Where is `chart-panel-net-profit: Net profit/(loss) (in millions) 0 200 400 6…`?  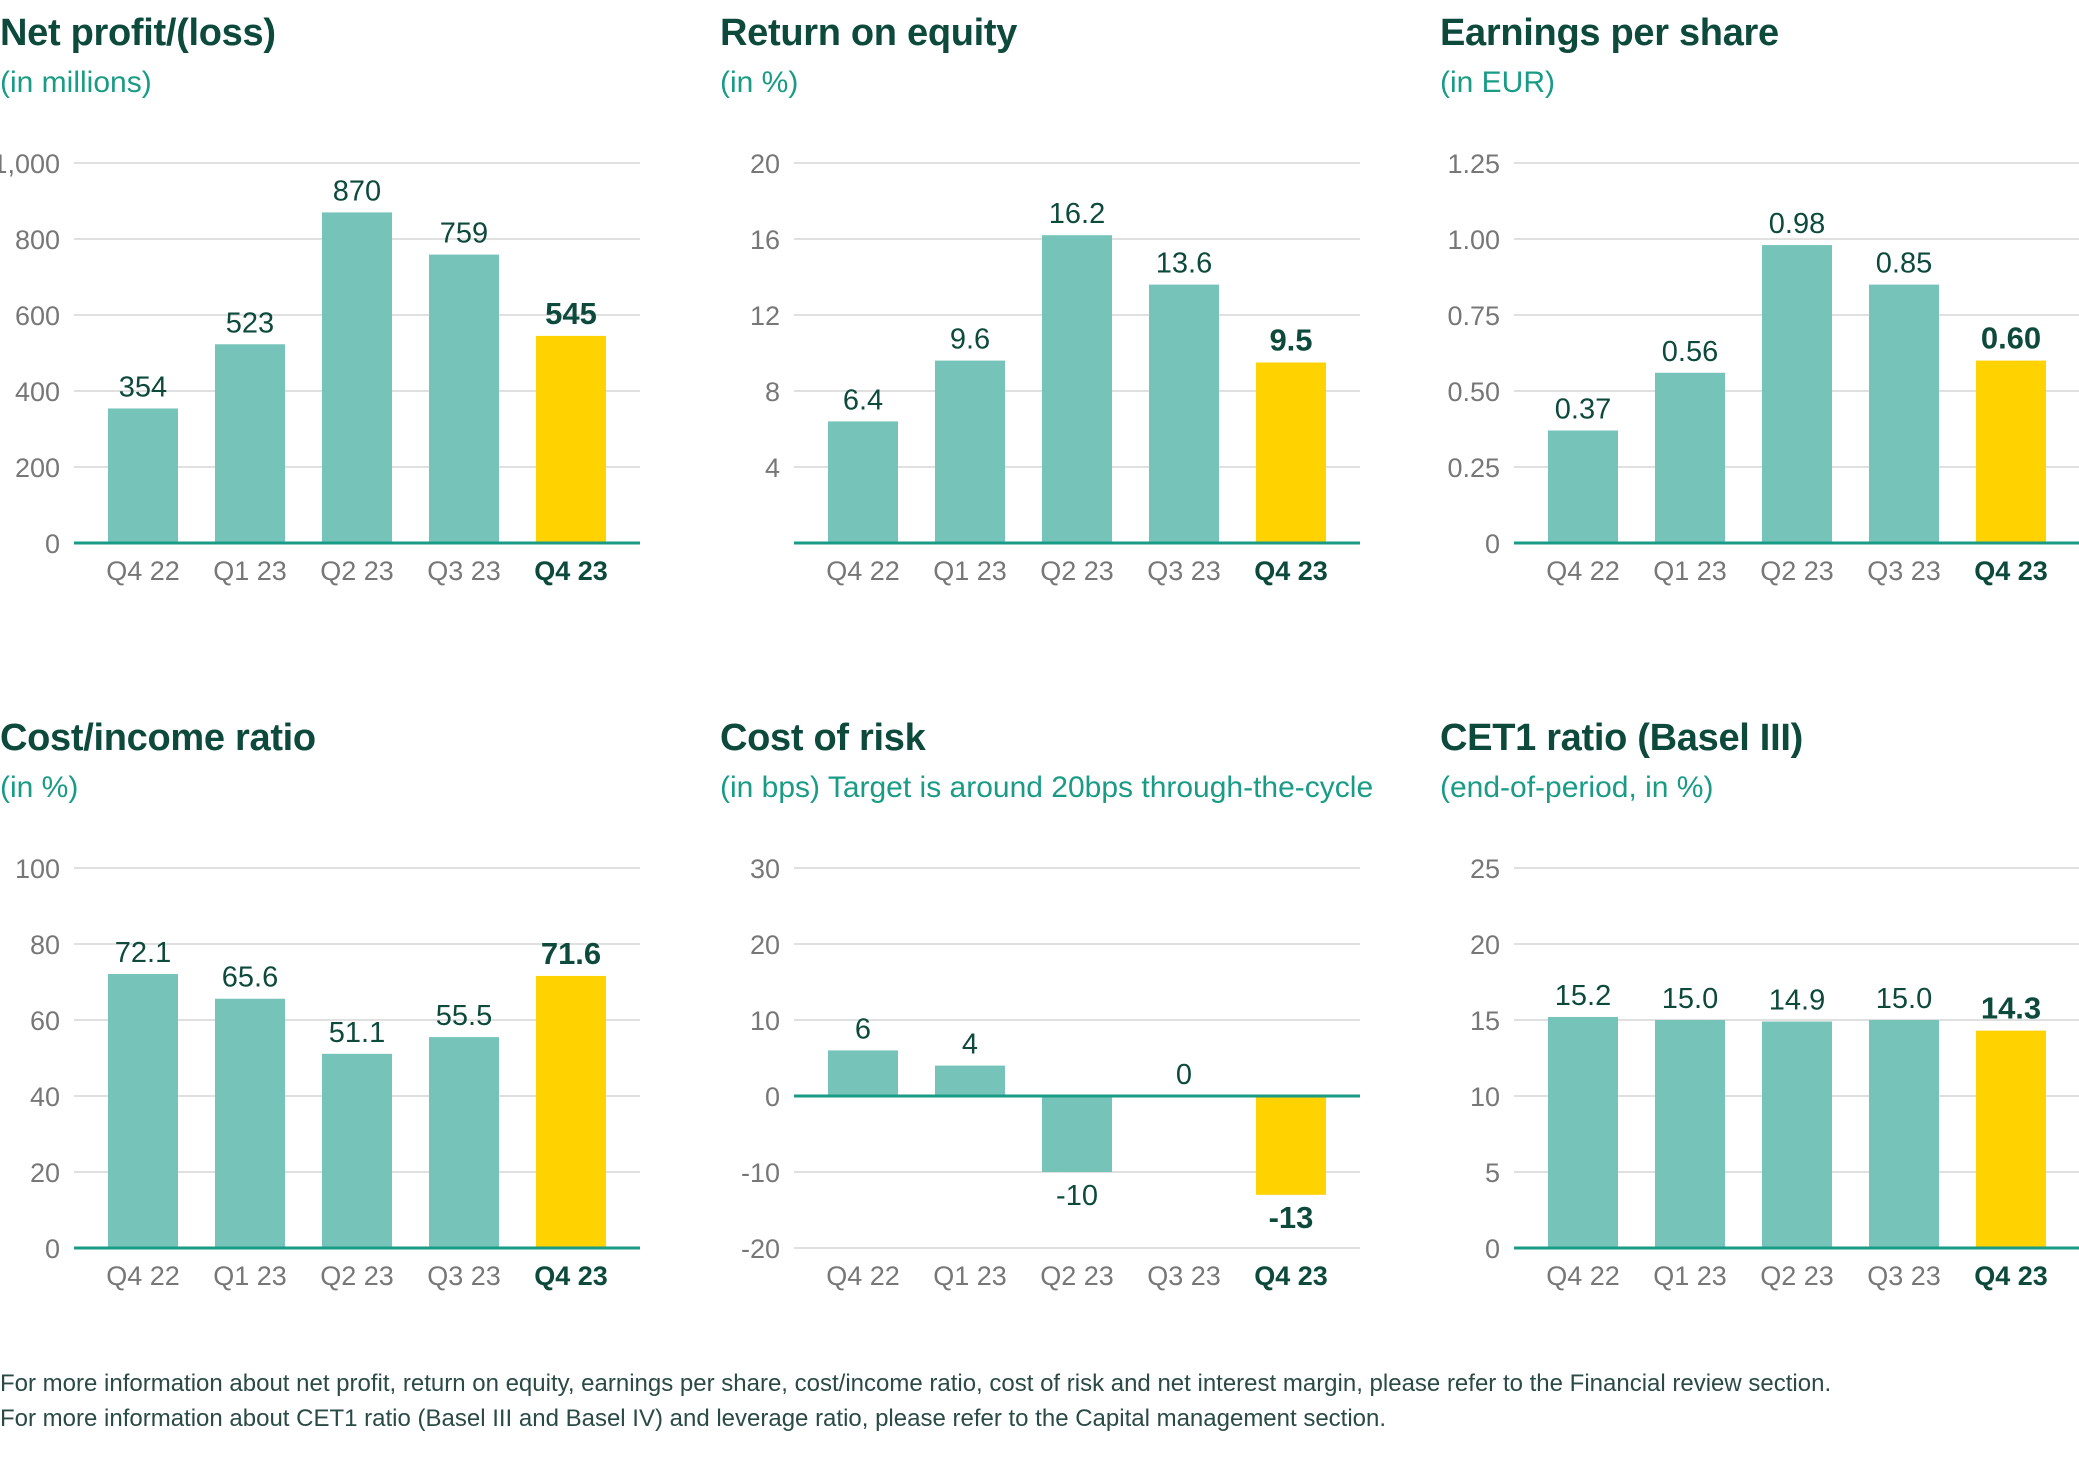 chart-panel-net-profit: Net profit/(loss) (in millions) 0 200 400 6… is located at coordinates (330, 310).